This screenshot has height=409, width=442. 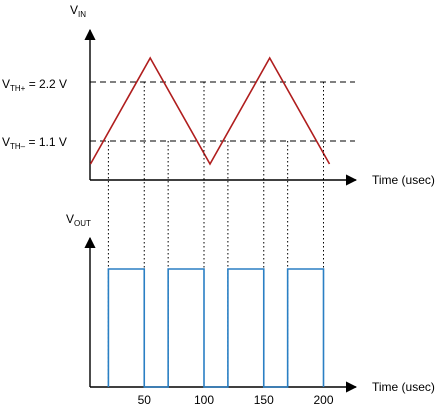 I want to click on vin-triangle-wave, so click(x=210, y=111).